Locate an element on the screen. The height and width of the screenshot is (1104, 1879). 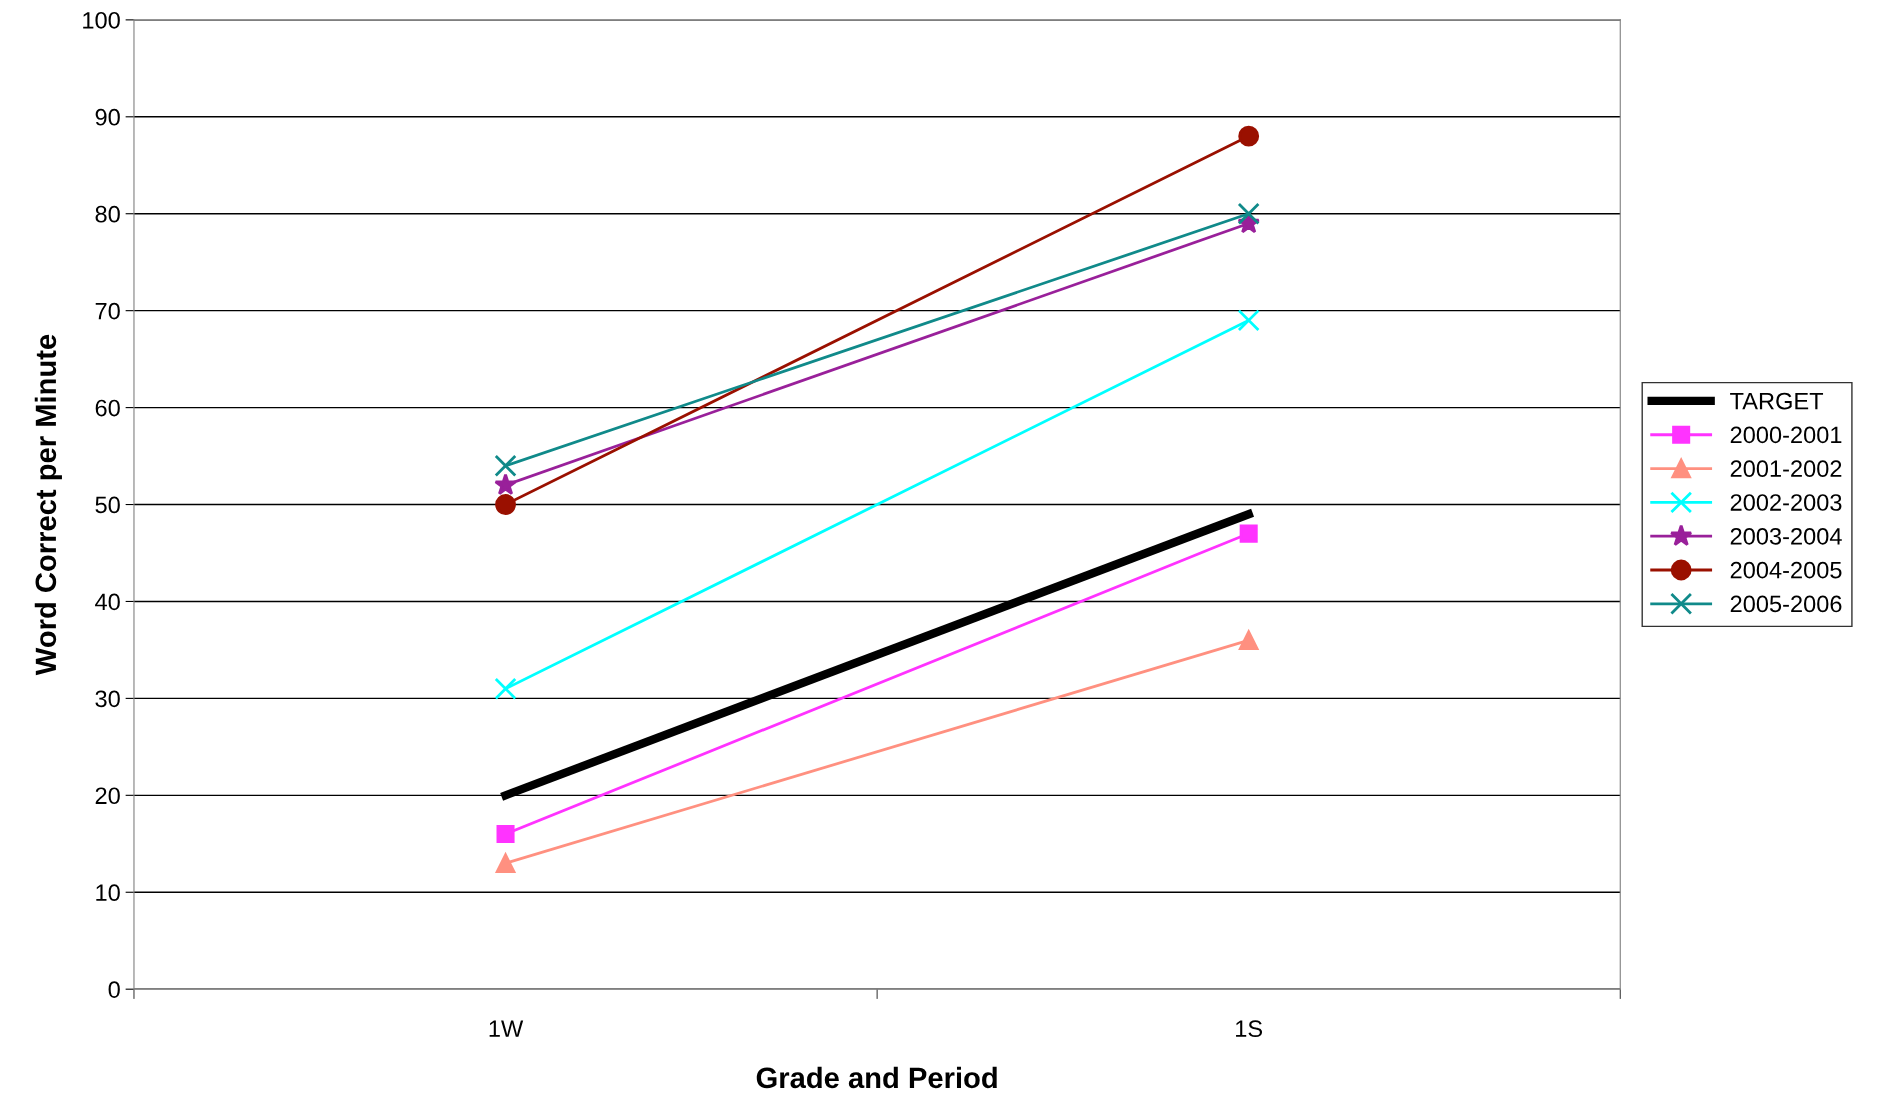
legend-label: 2000-2001 is located at coordinates (1786, 435).